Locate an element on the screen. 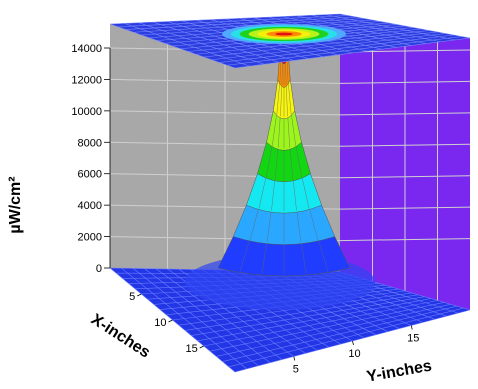 This screenshot has height=389, width=478. x-axis-label: X-inches is located at coordinates (120, 336).